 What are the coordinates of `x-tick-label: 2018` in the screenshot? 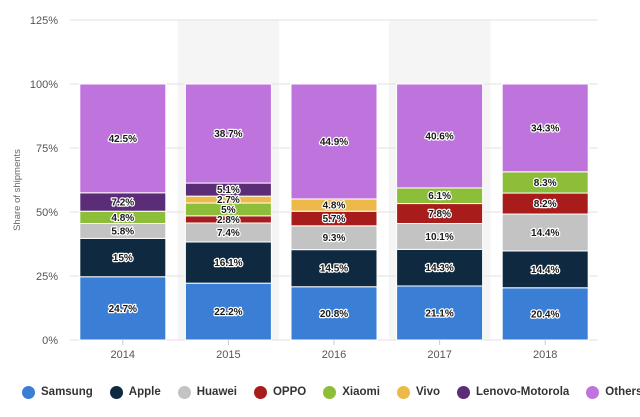 It's located at (545, 355).